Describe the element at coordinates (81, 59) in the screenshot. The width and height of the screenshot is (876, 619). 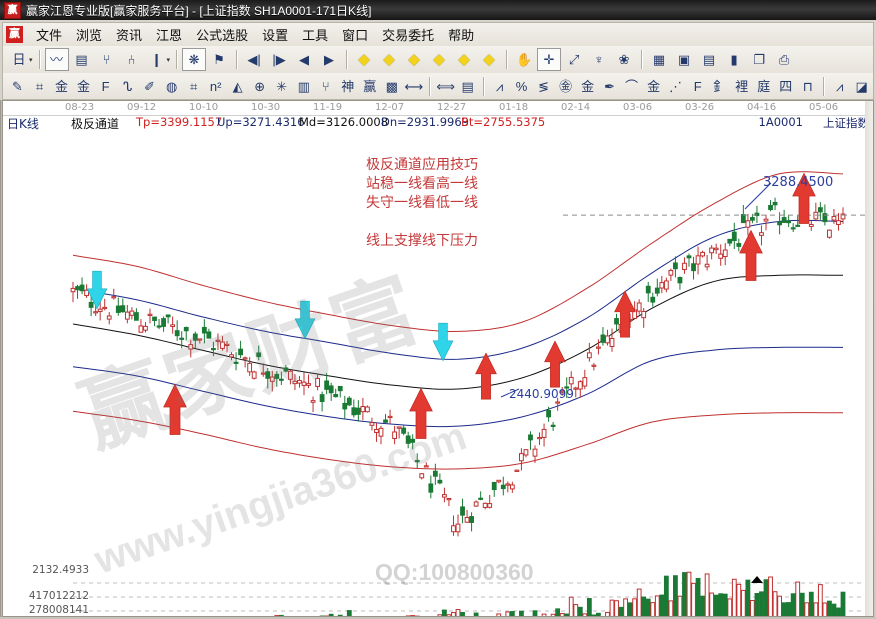
I see `report-button: ▤` at that location.